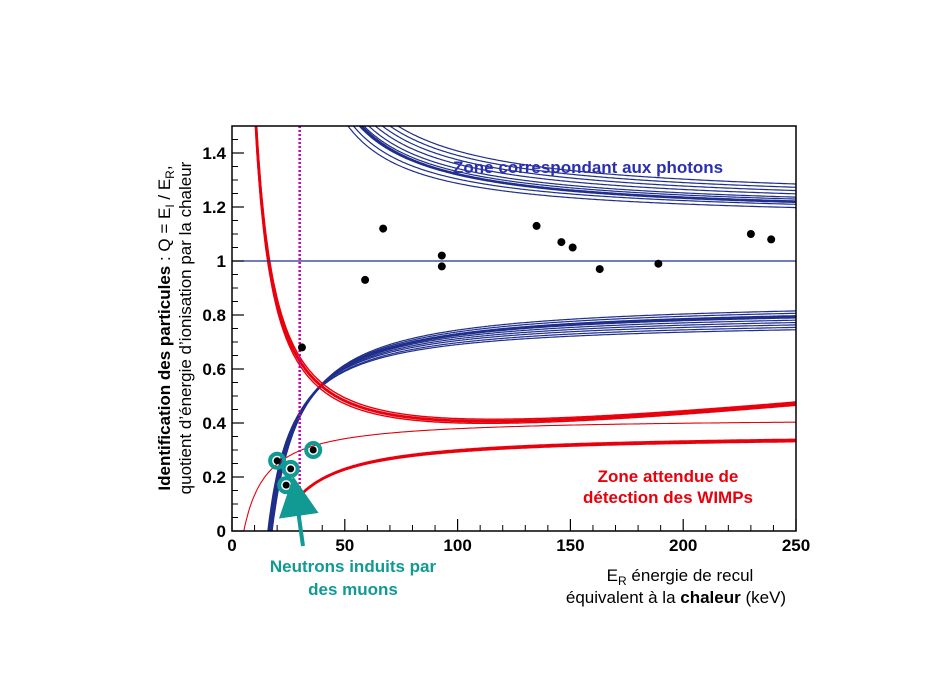 The height and width of the screenshot is (679, 939). I want to click on x-tick-label: 0, so click(231, 545).